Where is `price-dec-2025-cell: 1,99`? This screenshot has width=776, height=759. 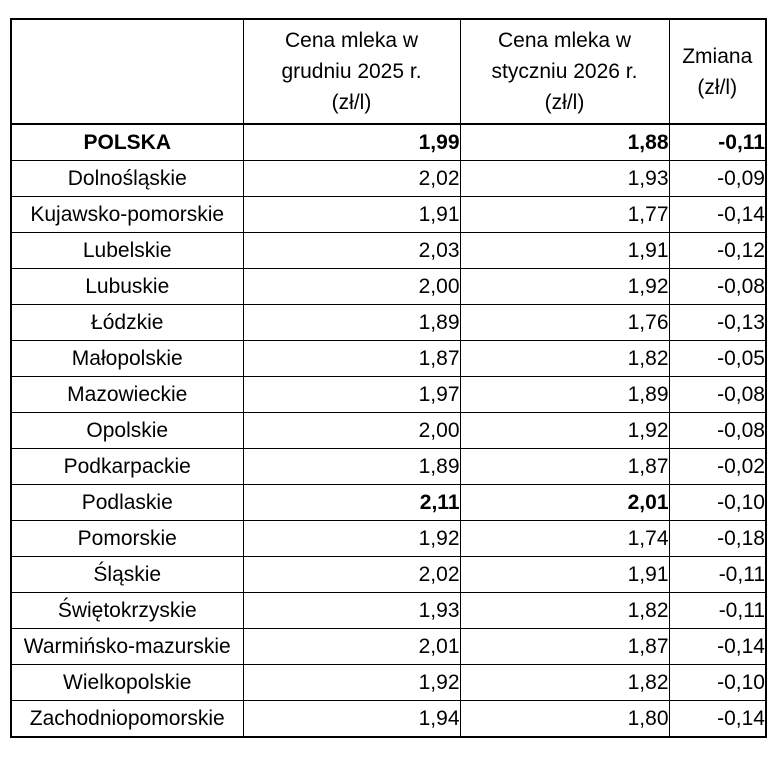
price-dec-2025-cell: 1,99 is located at coordinates (351, 142).